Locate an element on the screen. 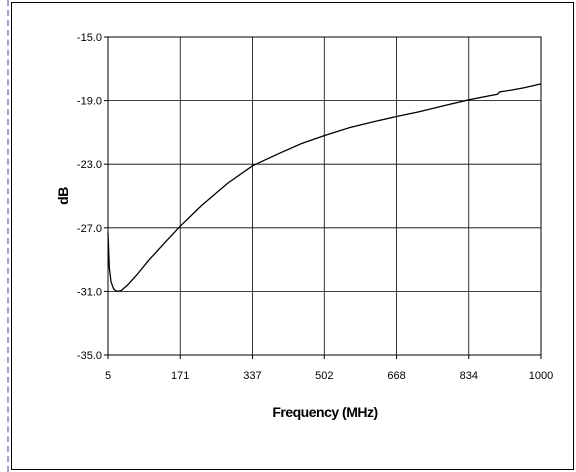 The image size is (576, 472). x-tick-label: 834 is located at coordinates (469, 376).